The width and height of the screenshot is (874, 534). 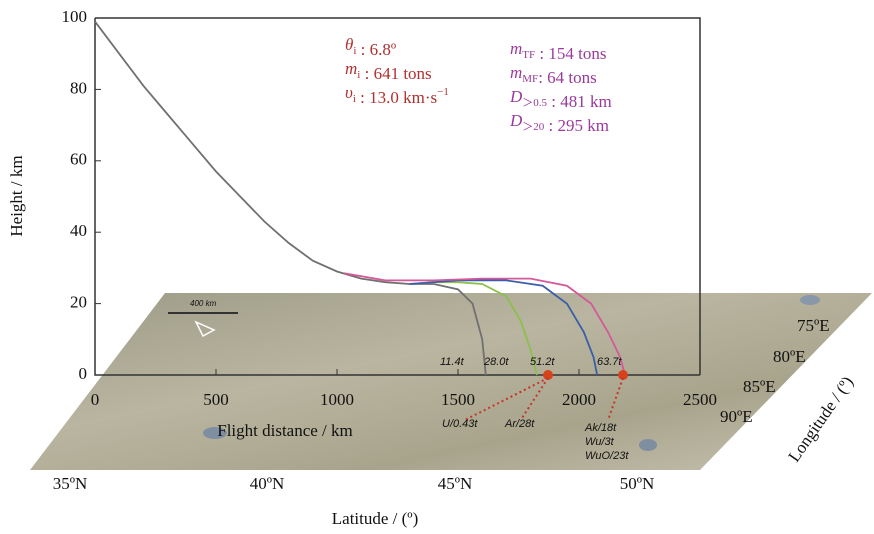 I want to click on impact-leader, so click(x=544, y=399).